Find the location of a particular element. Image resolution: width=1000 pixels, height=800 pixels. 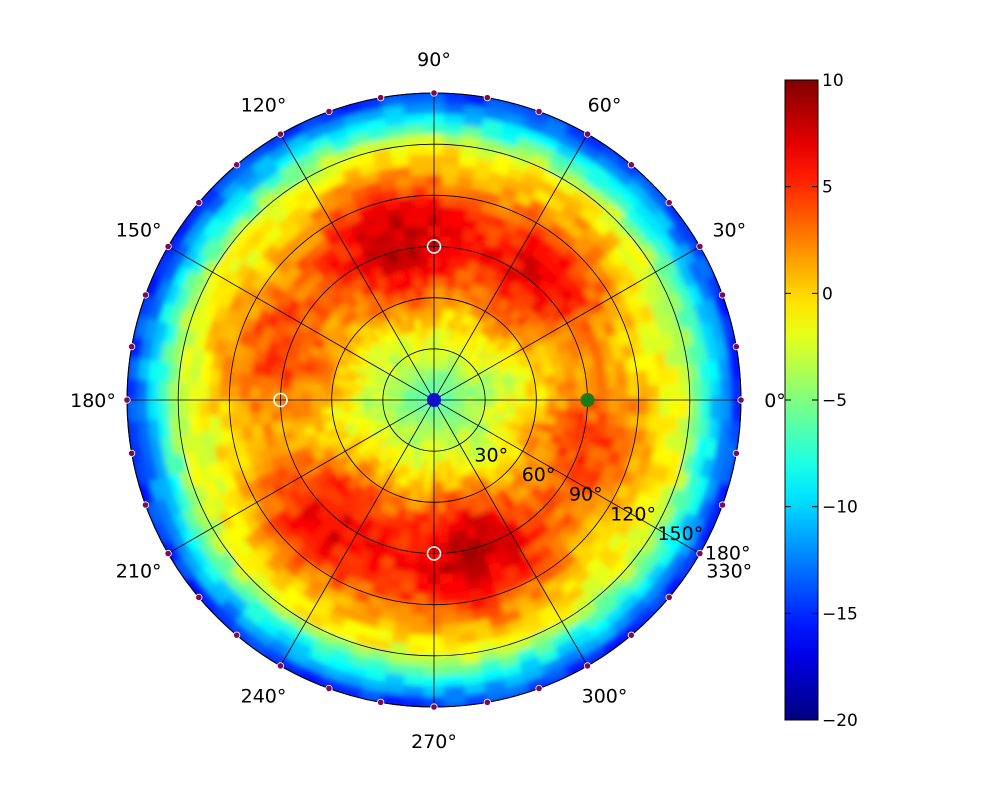

edge-dot is located at coordinates (587, 666).